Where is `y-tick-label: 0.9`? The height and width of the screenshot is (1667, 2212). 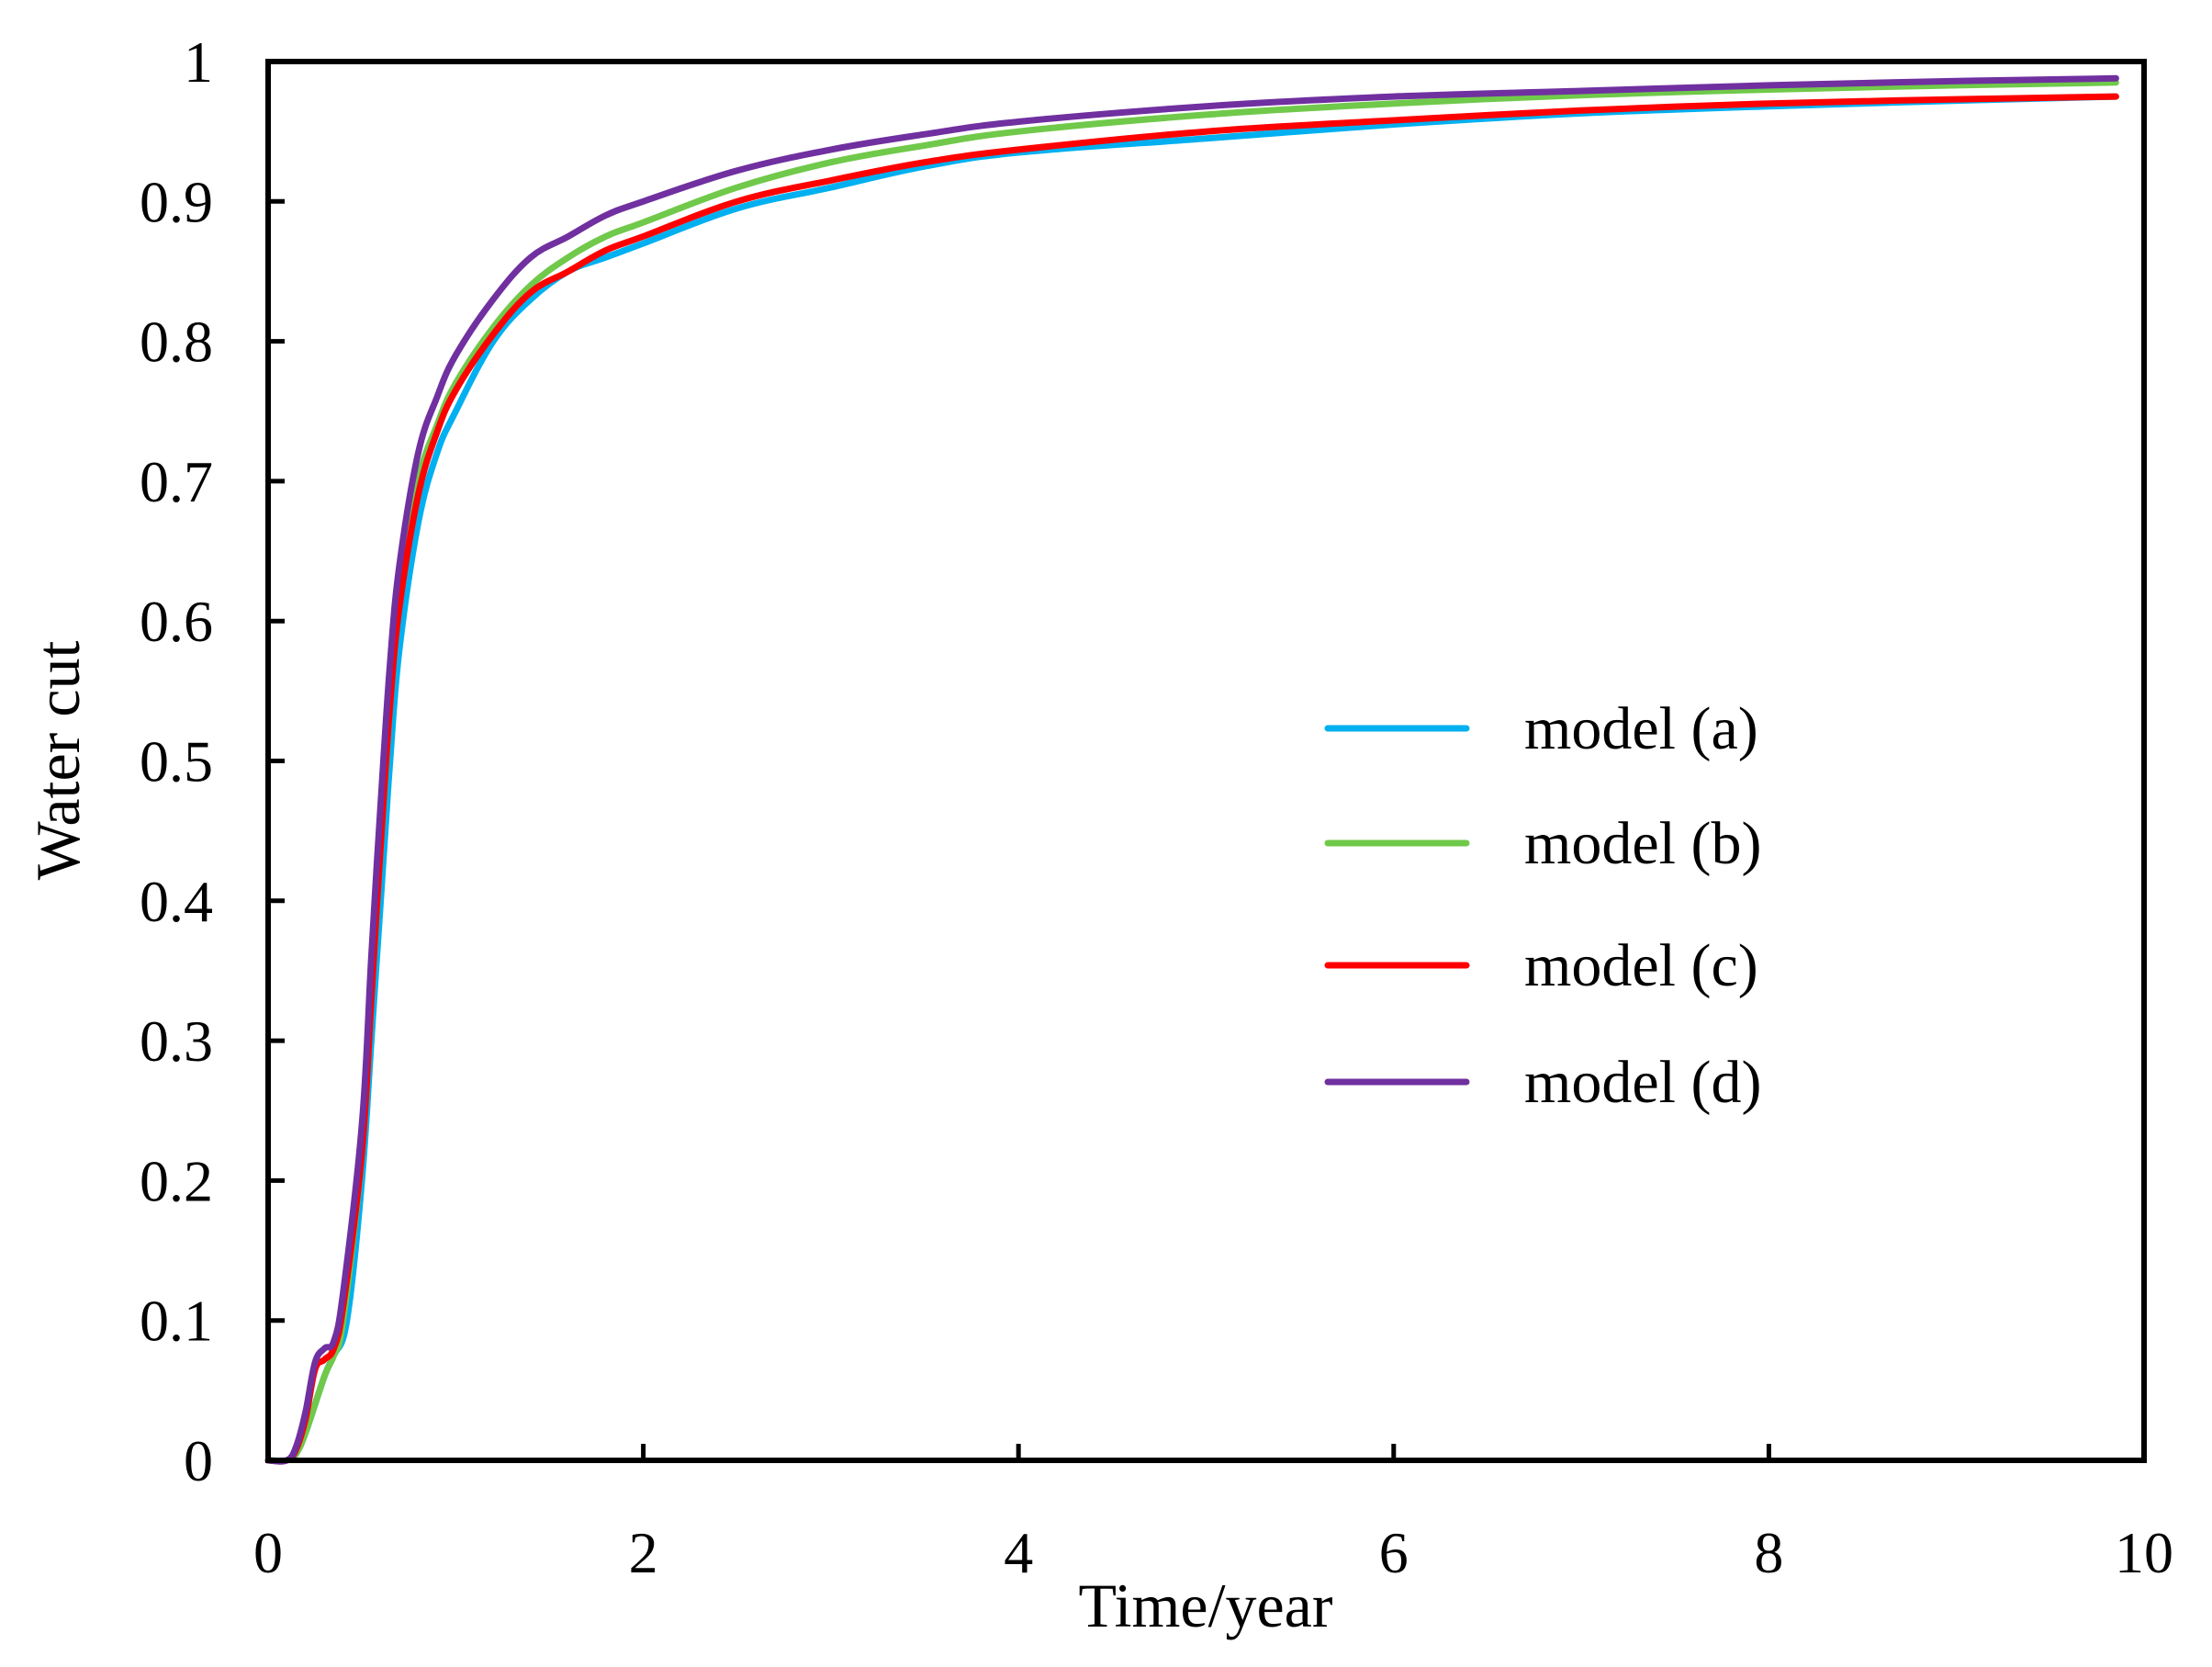
y-tick-label: 0.9 is located at coordinates (177, 201).